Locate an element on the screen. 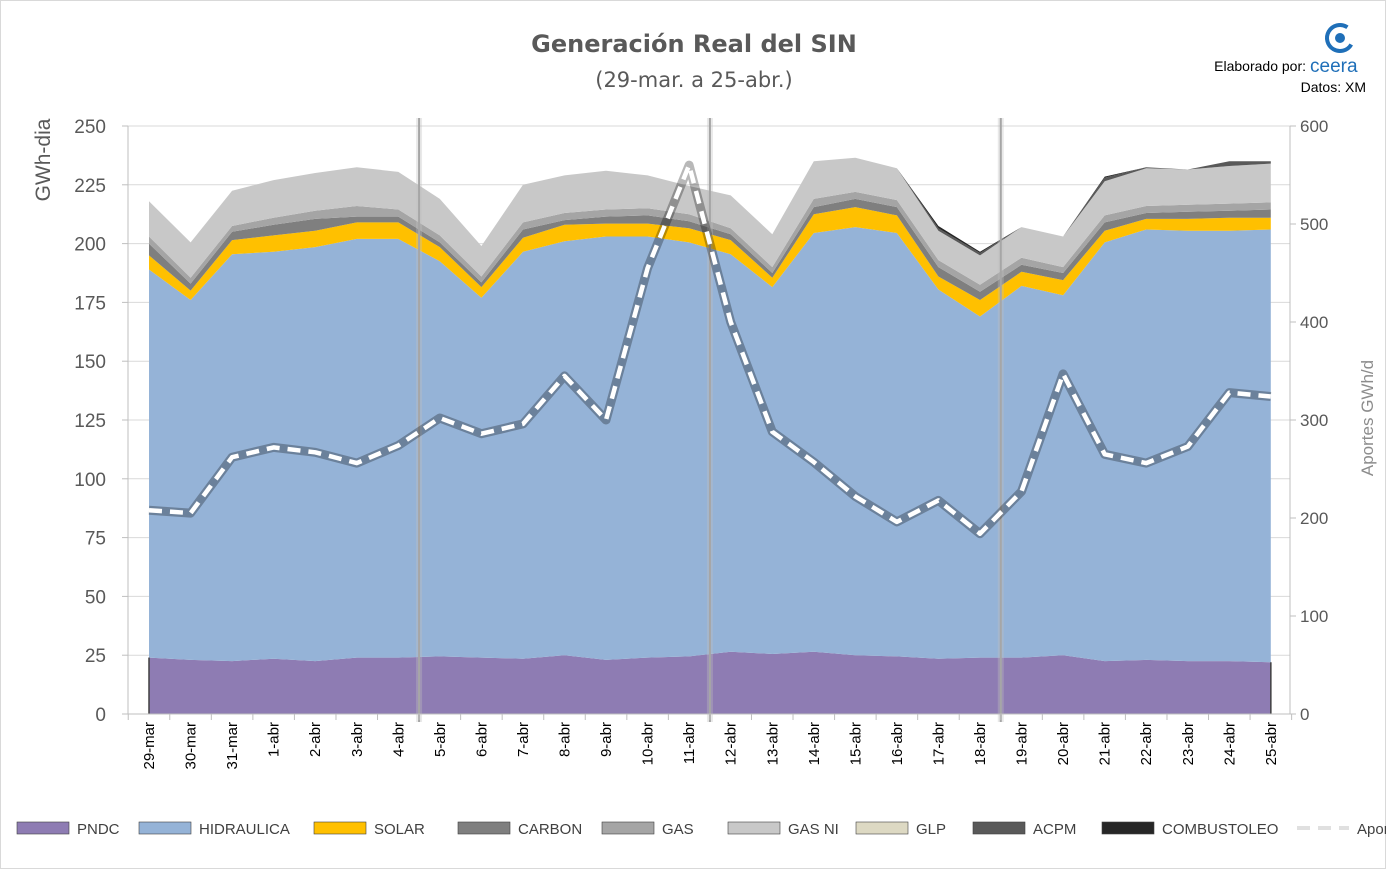 This screenshot has width=1386, height=869. x-tick-label-21-abr: 21-abr is located at coordinates (1105, 743).